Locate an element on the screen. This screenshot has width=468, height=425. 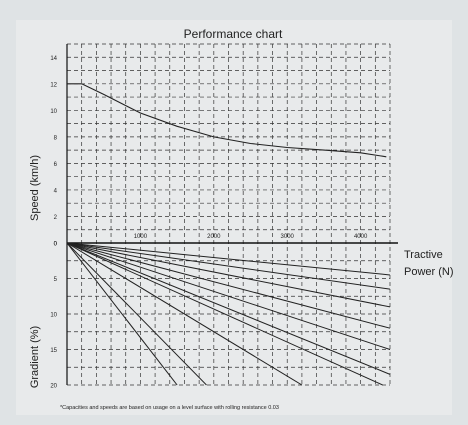
upper-y-tick-label: 2 is located at coordinates (56, 218).